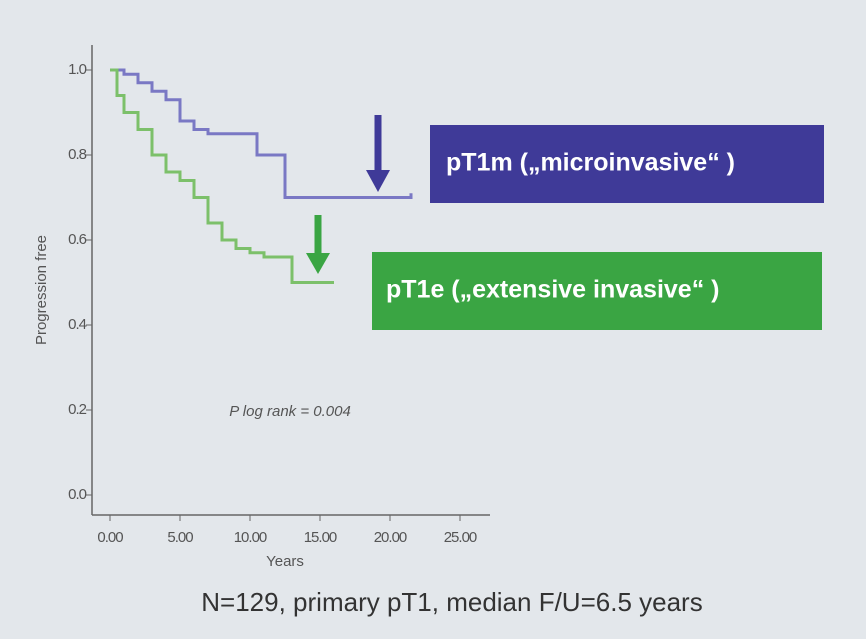 This screenshot has width=866, height=639. What do you see at coordinates (77, 154) in the screenshot?
I see `y-tick-label: 0.8` at bounding box center [77, 154].